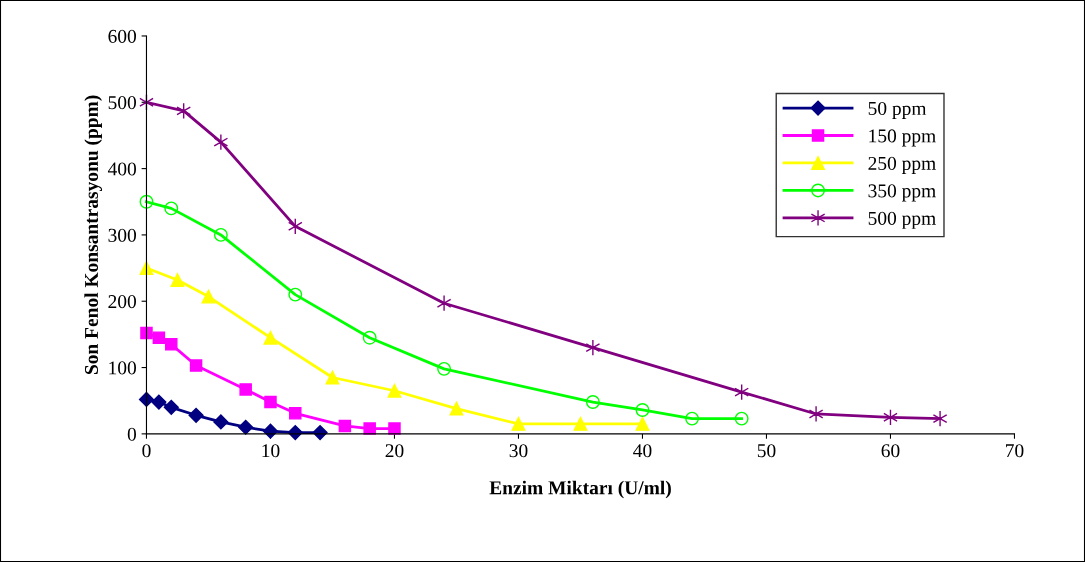  What do you see at coordinates (580, 489) in the screenshot?
I see `x-axis-title: Enzim Miktarı (U/ml)` at bounding box center [580, 489].